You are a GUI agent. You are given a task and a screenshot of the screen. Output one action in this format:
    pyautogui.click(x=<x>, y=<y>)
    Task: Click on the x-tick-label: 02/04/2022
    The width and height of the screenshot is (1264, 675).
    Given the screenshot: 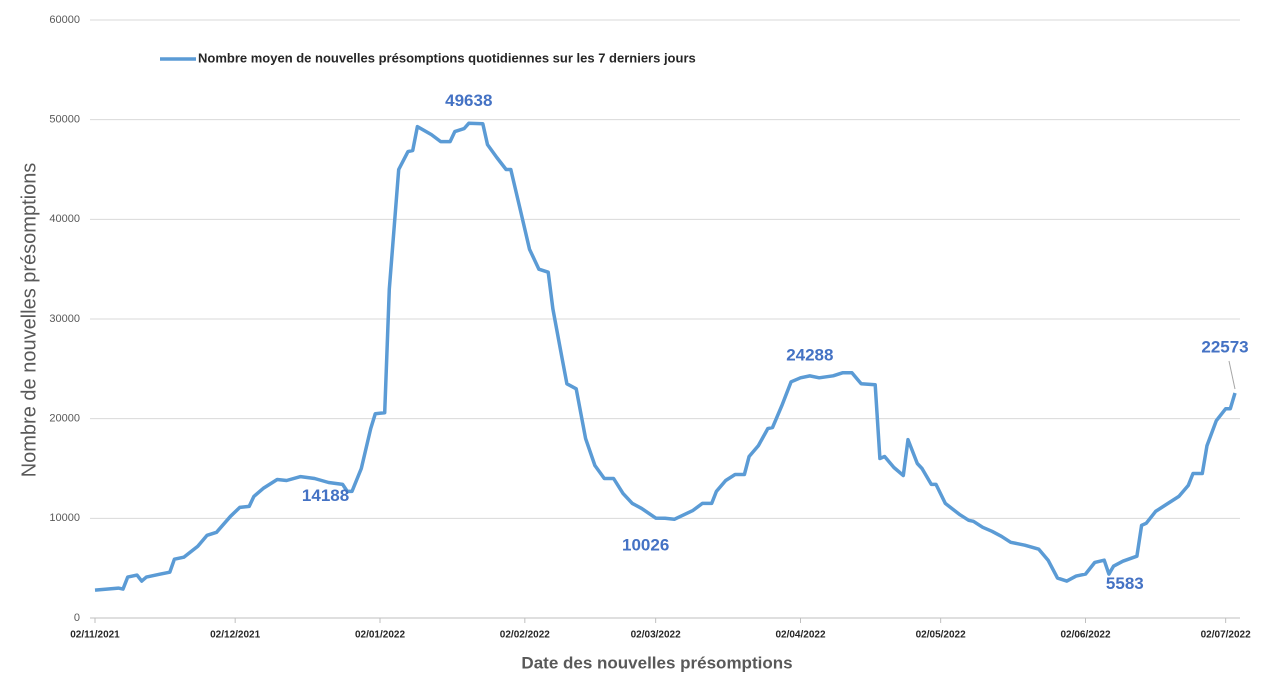 What is the action you would take?
    pyautogui.click(x=800, y=635)
    